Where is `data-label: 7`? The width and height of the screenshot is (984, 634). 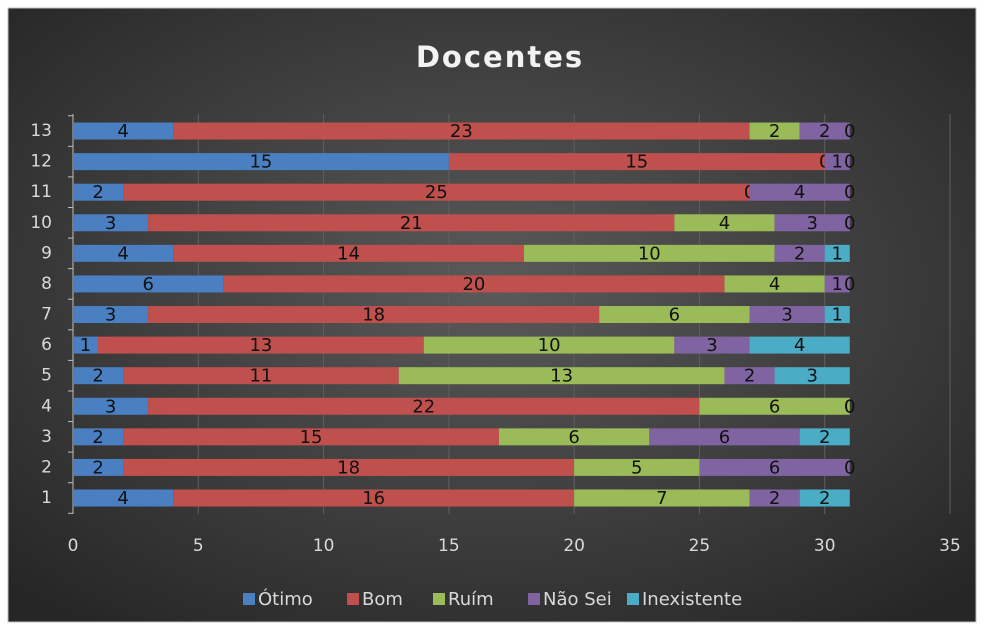
data-label: 7 is located at coordinates (661, 498).